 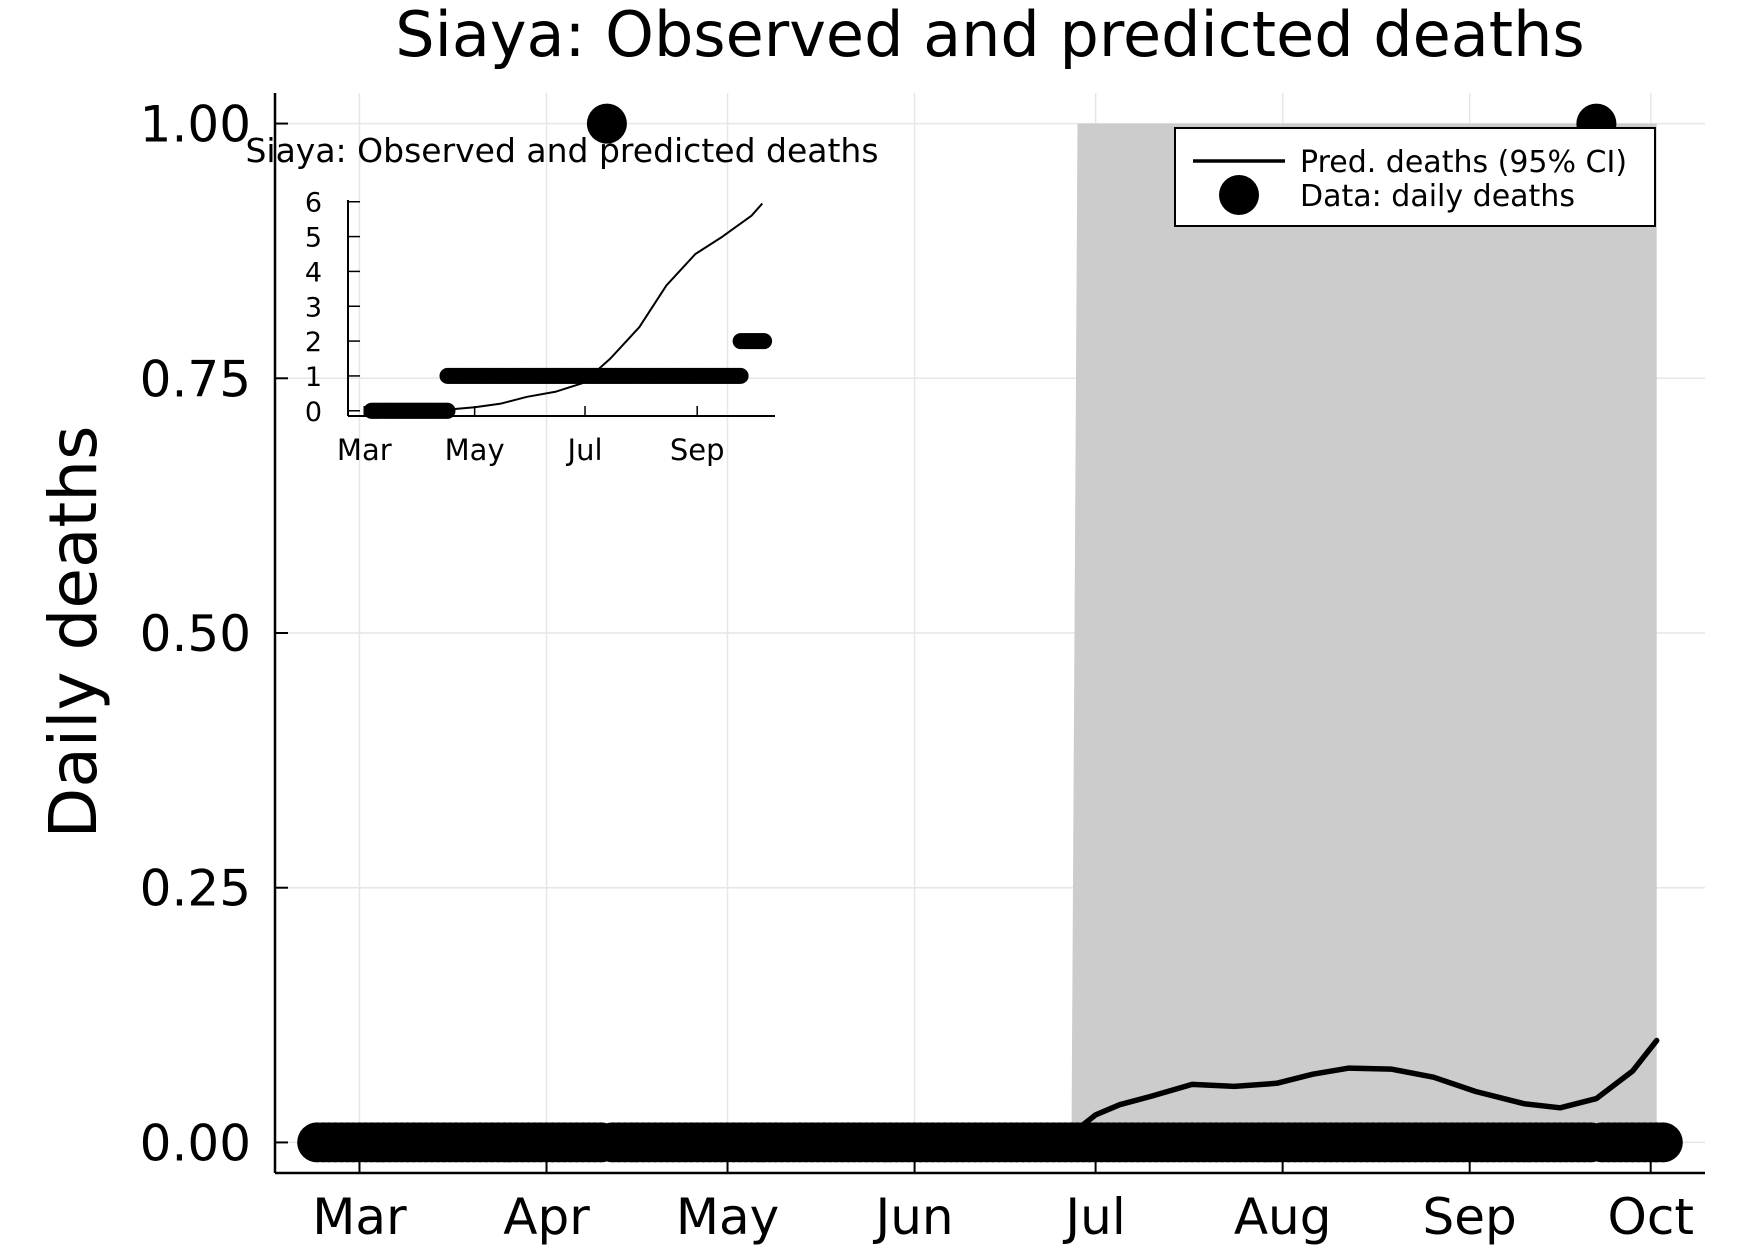 What do you see at coordinates (546, 1217) in the screenshot?
I see `x-tick-label-1: Apr` at bounding box center [546, 1217].